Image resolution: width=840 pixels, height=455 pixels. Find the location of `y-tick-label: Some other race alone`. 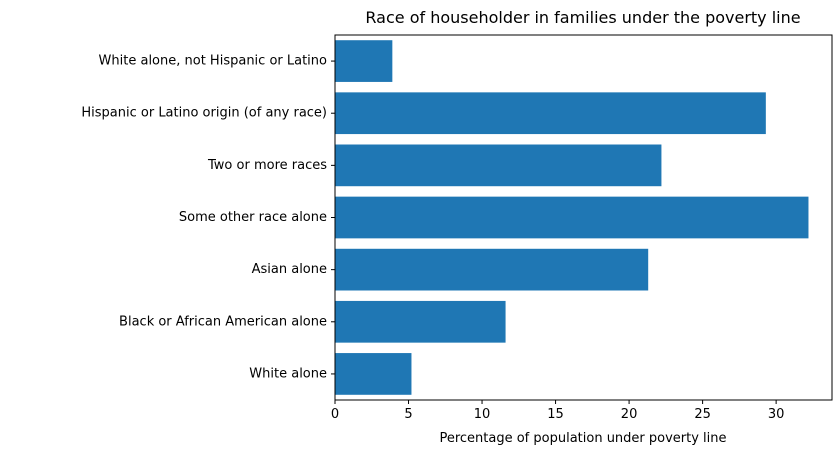

y-tick-label: Some other race alone is located at coordinates (253, 217).